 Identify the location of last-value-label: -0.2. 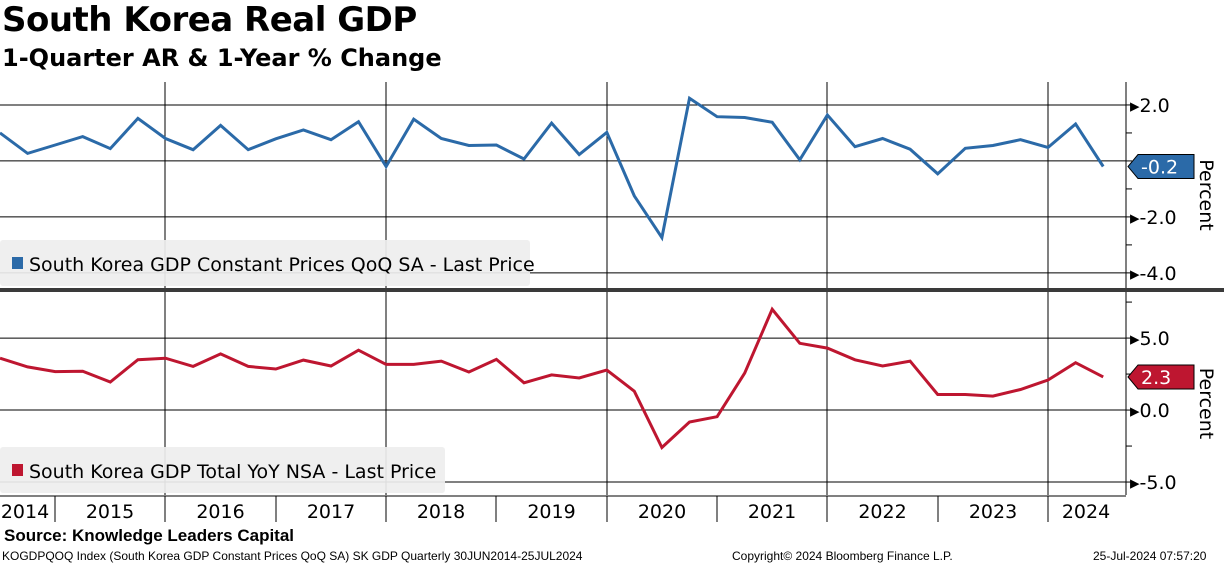
(1159, 168).